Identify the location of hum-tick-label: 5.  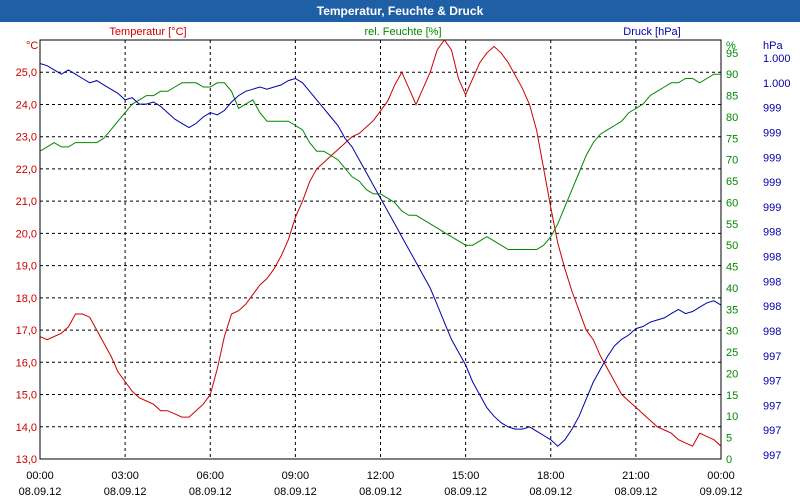
(729, 439).